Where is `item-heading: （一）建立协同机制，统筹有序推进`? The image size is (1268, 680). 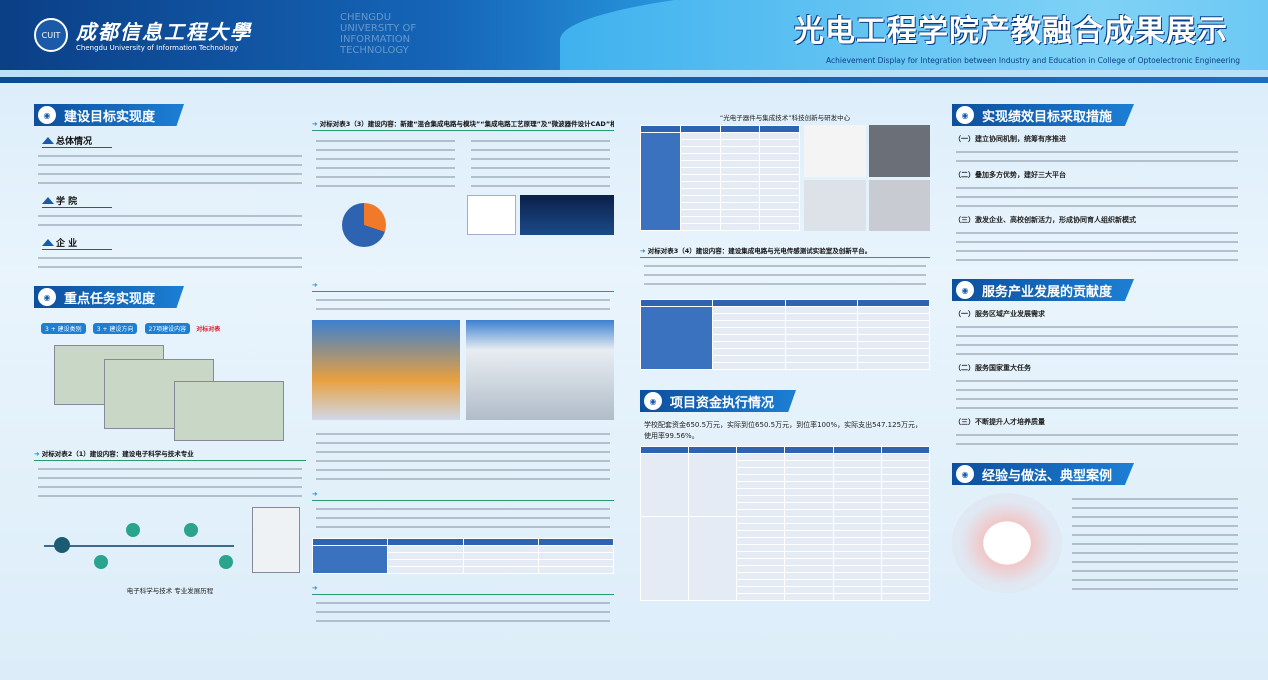
item-heading: （一）建立协同机制，统筹有序推进 is located at coordinates (1010, 139).